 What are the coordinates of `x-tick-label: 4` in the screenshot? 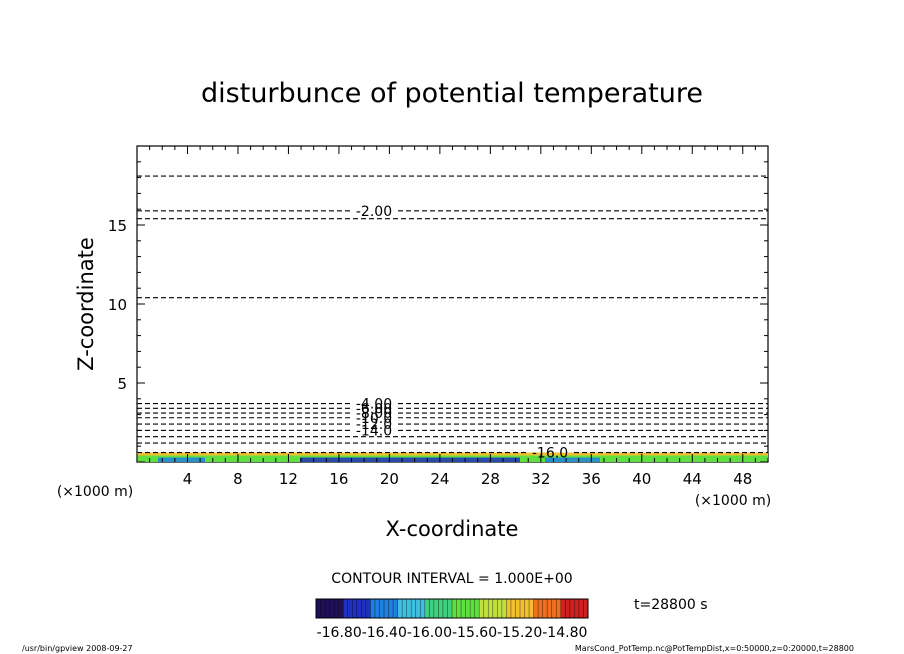 It's located at (188, 479).